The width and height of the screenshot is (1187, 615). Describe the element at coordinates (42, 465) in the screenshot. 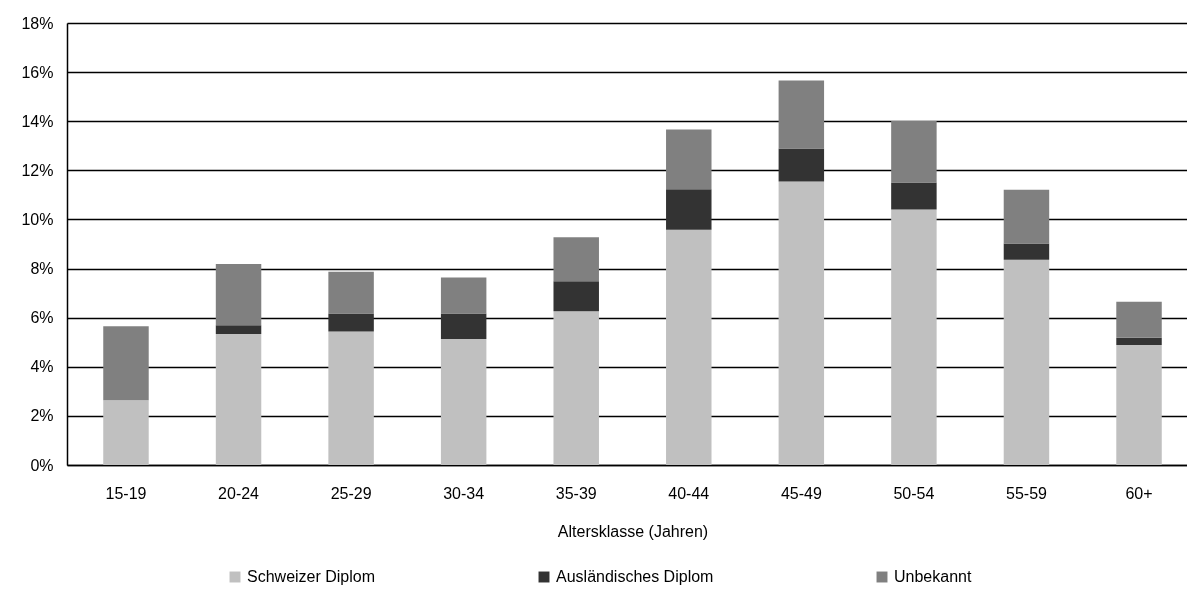

I see `y-tick-label: 0%` at that location.